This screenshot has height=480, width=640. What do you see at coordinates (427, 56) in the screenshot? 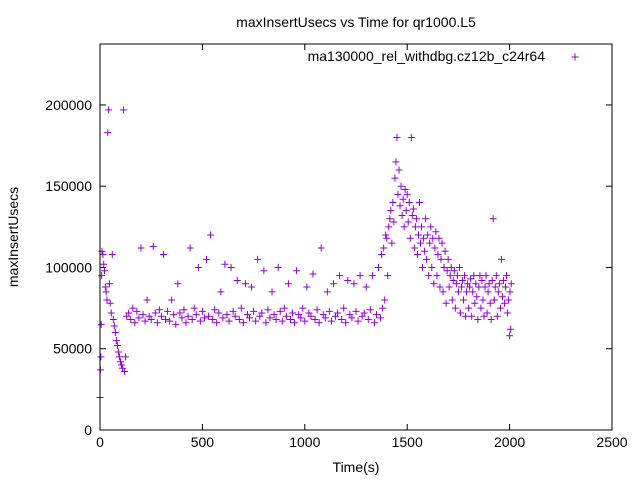
I see `legend-label: ma130000_rel_withdbg.cz12b_c24r64` at bounding box center [427, 56].